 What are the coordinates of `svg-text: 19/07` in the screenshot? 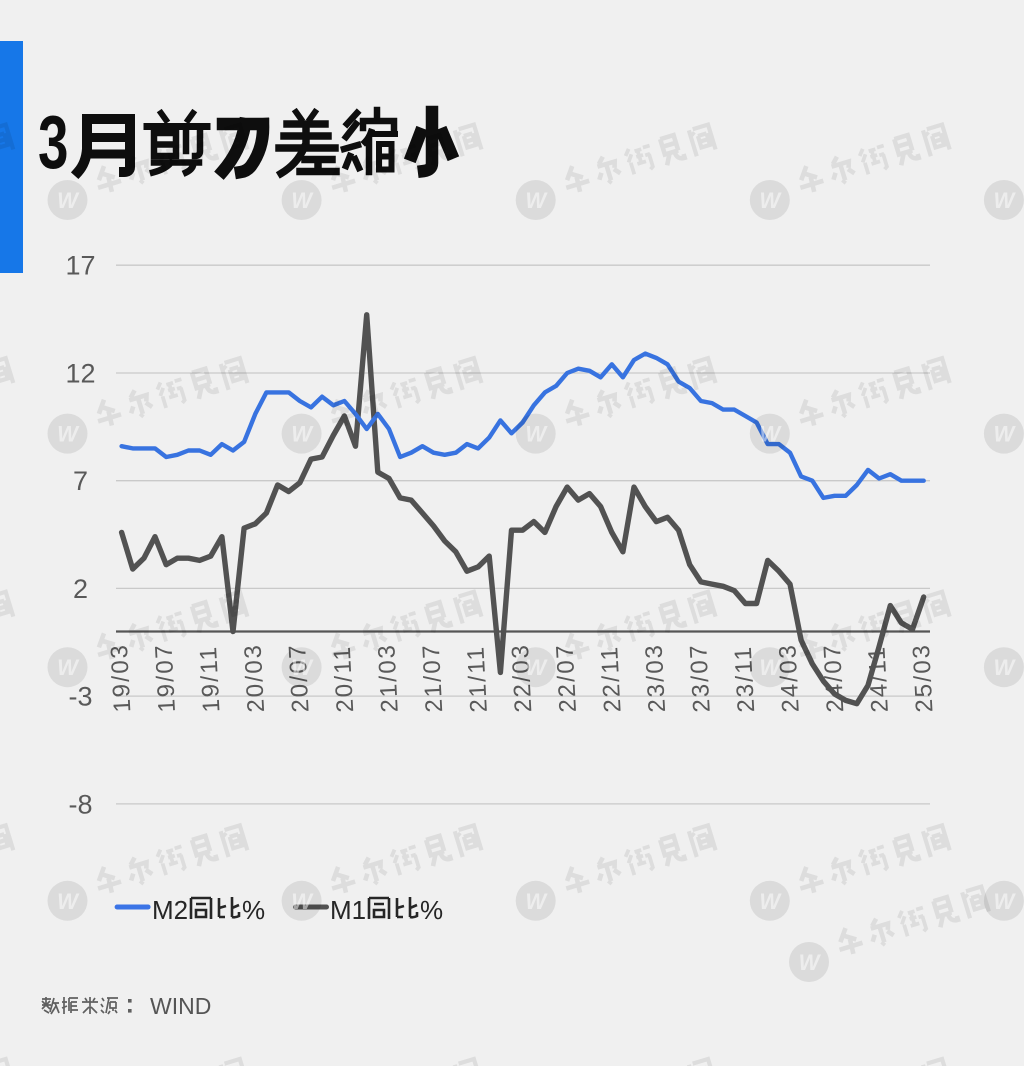 It's located at (165, 678).